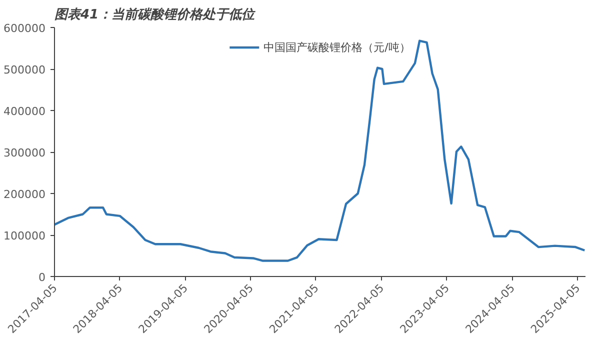 Image resolution: width=601 pixels, height=350 pixels. I want to click on y-tick-label: 100000, so click(25, 236).